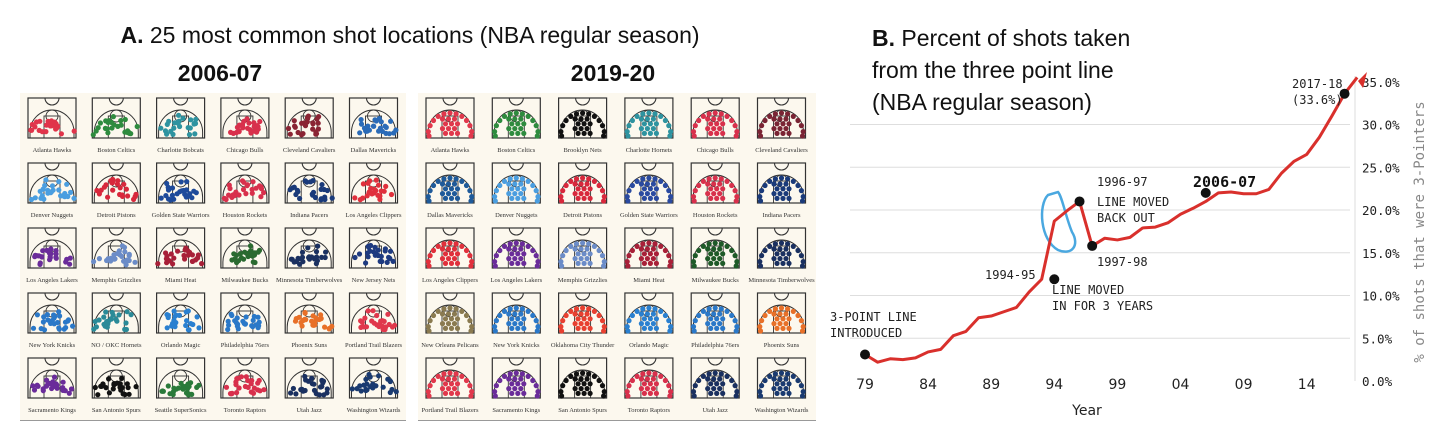 Image resolution: width=1436 pixels, height=430 pixels. Describe the element at coordinates (1381, 210) in the screenshot. I see `y-tick-label: 20.0%` at that location.